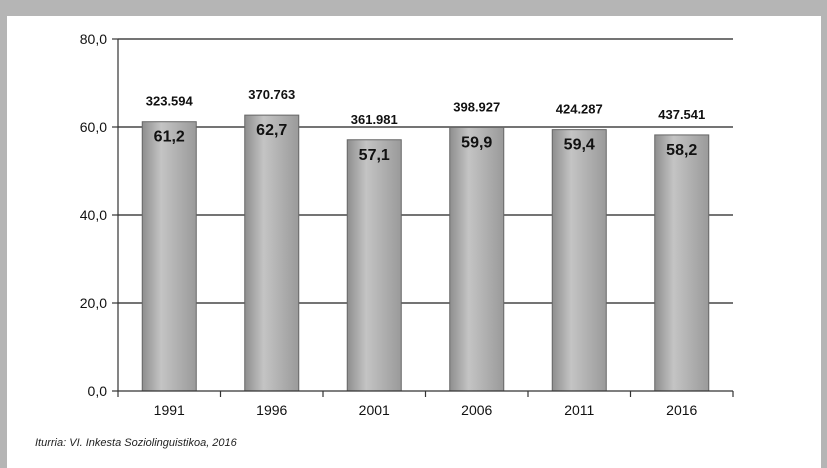 This screenshot has width=827, height=468. What do you see at coordinates (98, 391) in the screenshot?
I see `y-tick-label: 0,0` at bounding box center [98, 391].